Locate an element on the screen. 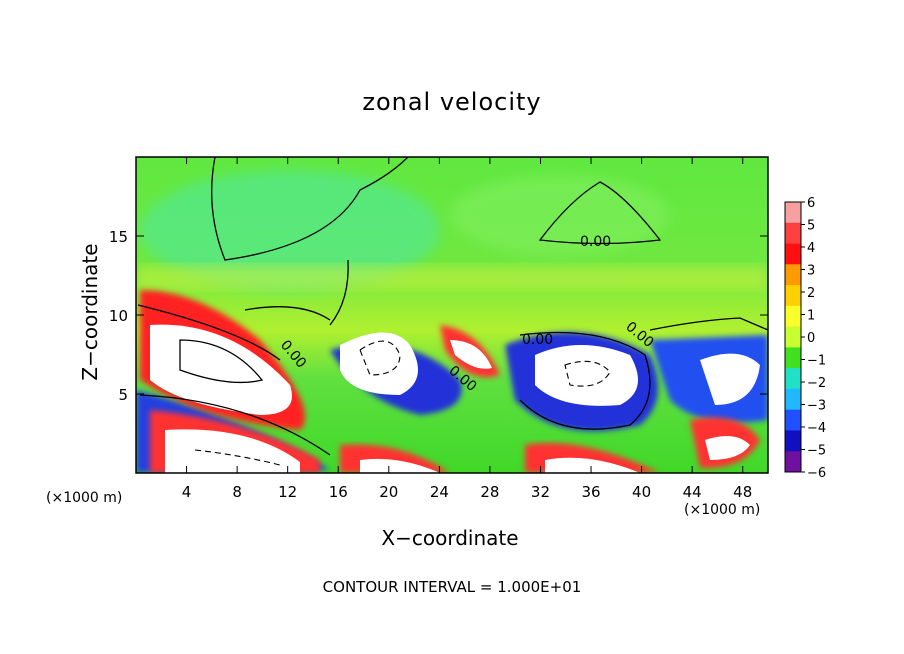  y-axis-label: Z−coordinate is located at coordinates (90, 312).